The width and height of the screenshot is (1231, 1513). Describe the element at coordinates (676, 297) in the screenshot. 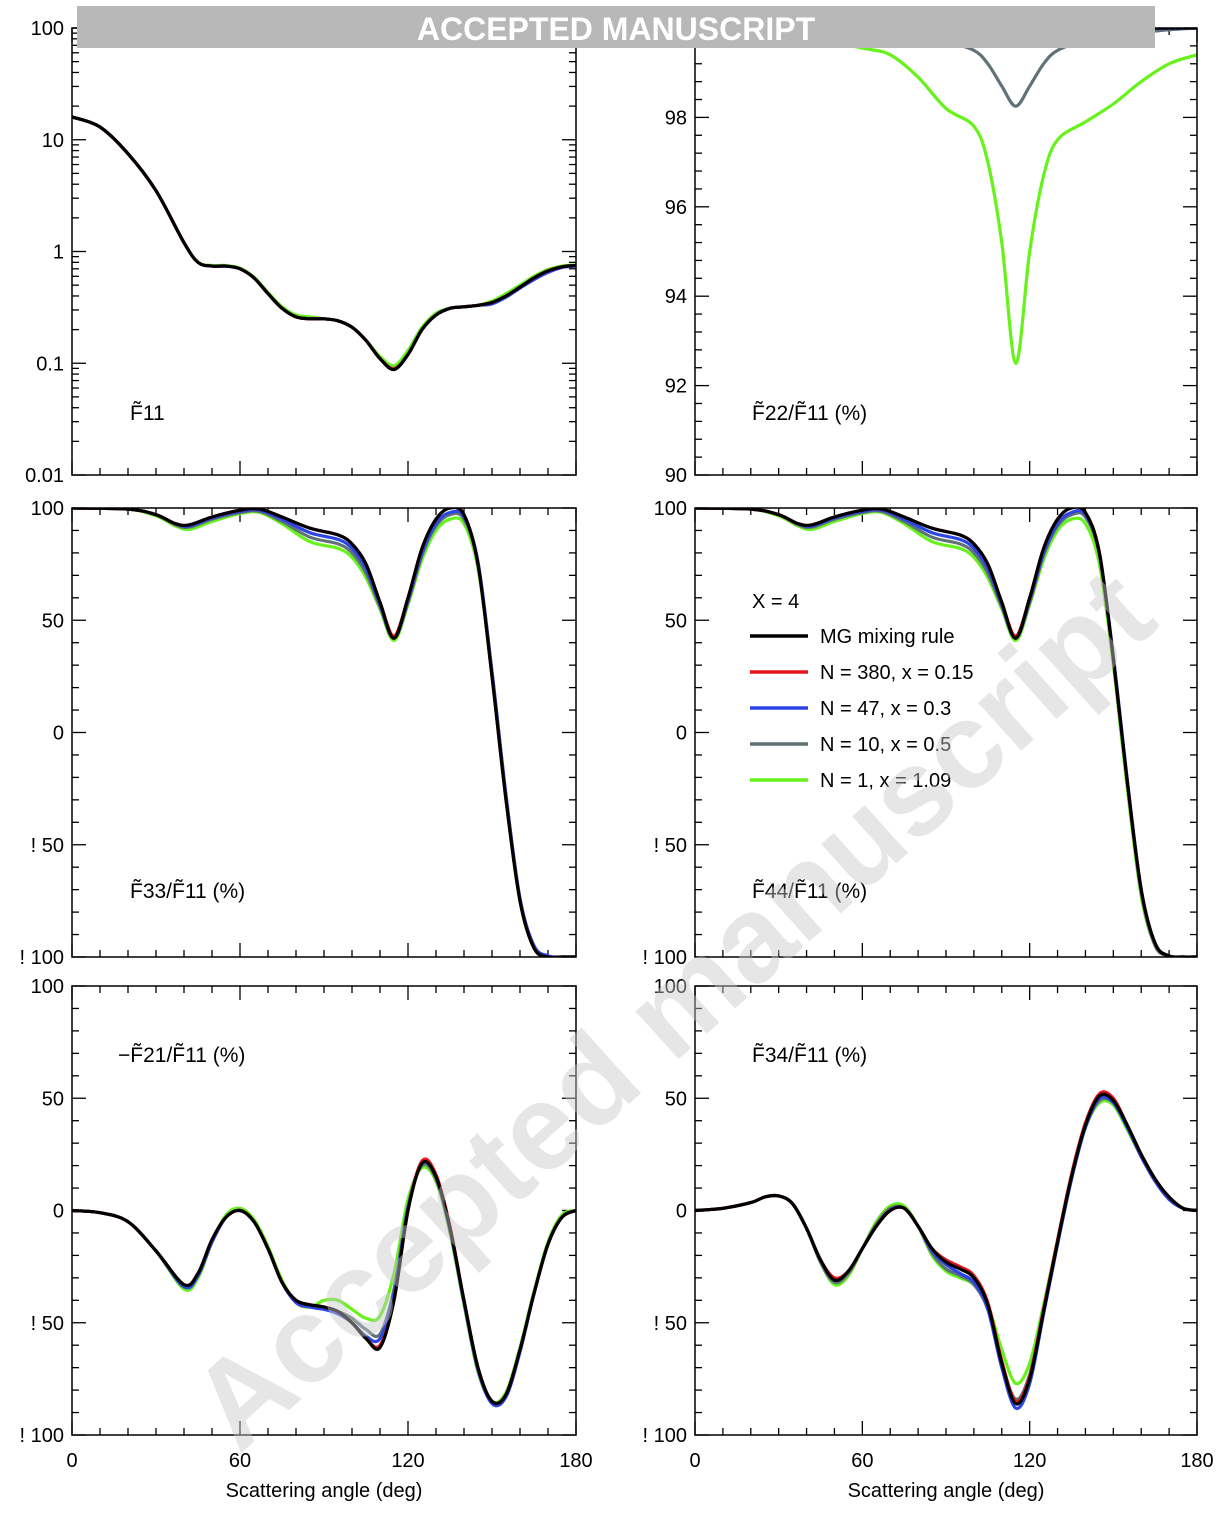

I see `y-tick-label: 94` at that location.